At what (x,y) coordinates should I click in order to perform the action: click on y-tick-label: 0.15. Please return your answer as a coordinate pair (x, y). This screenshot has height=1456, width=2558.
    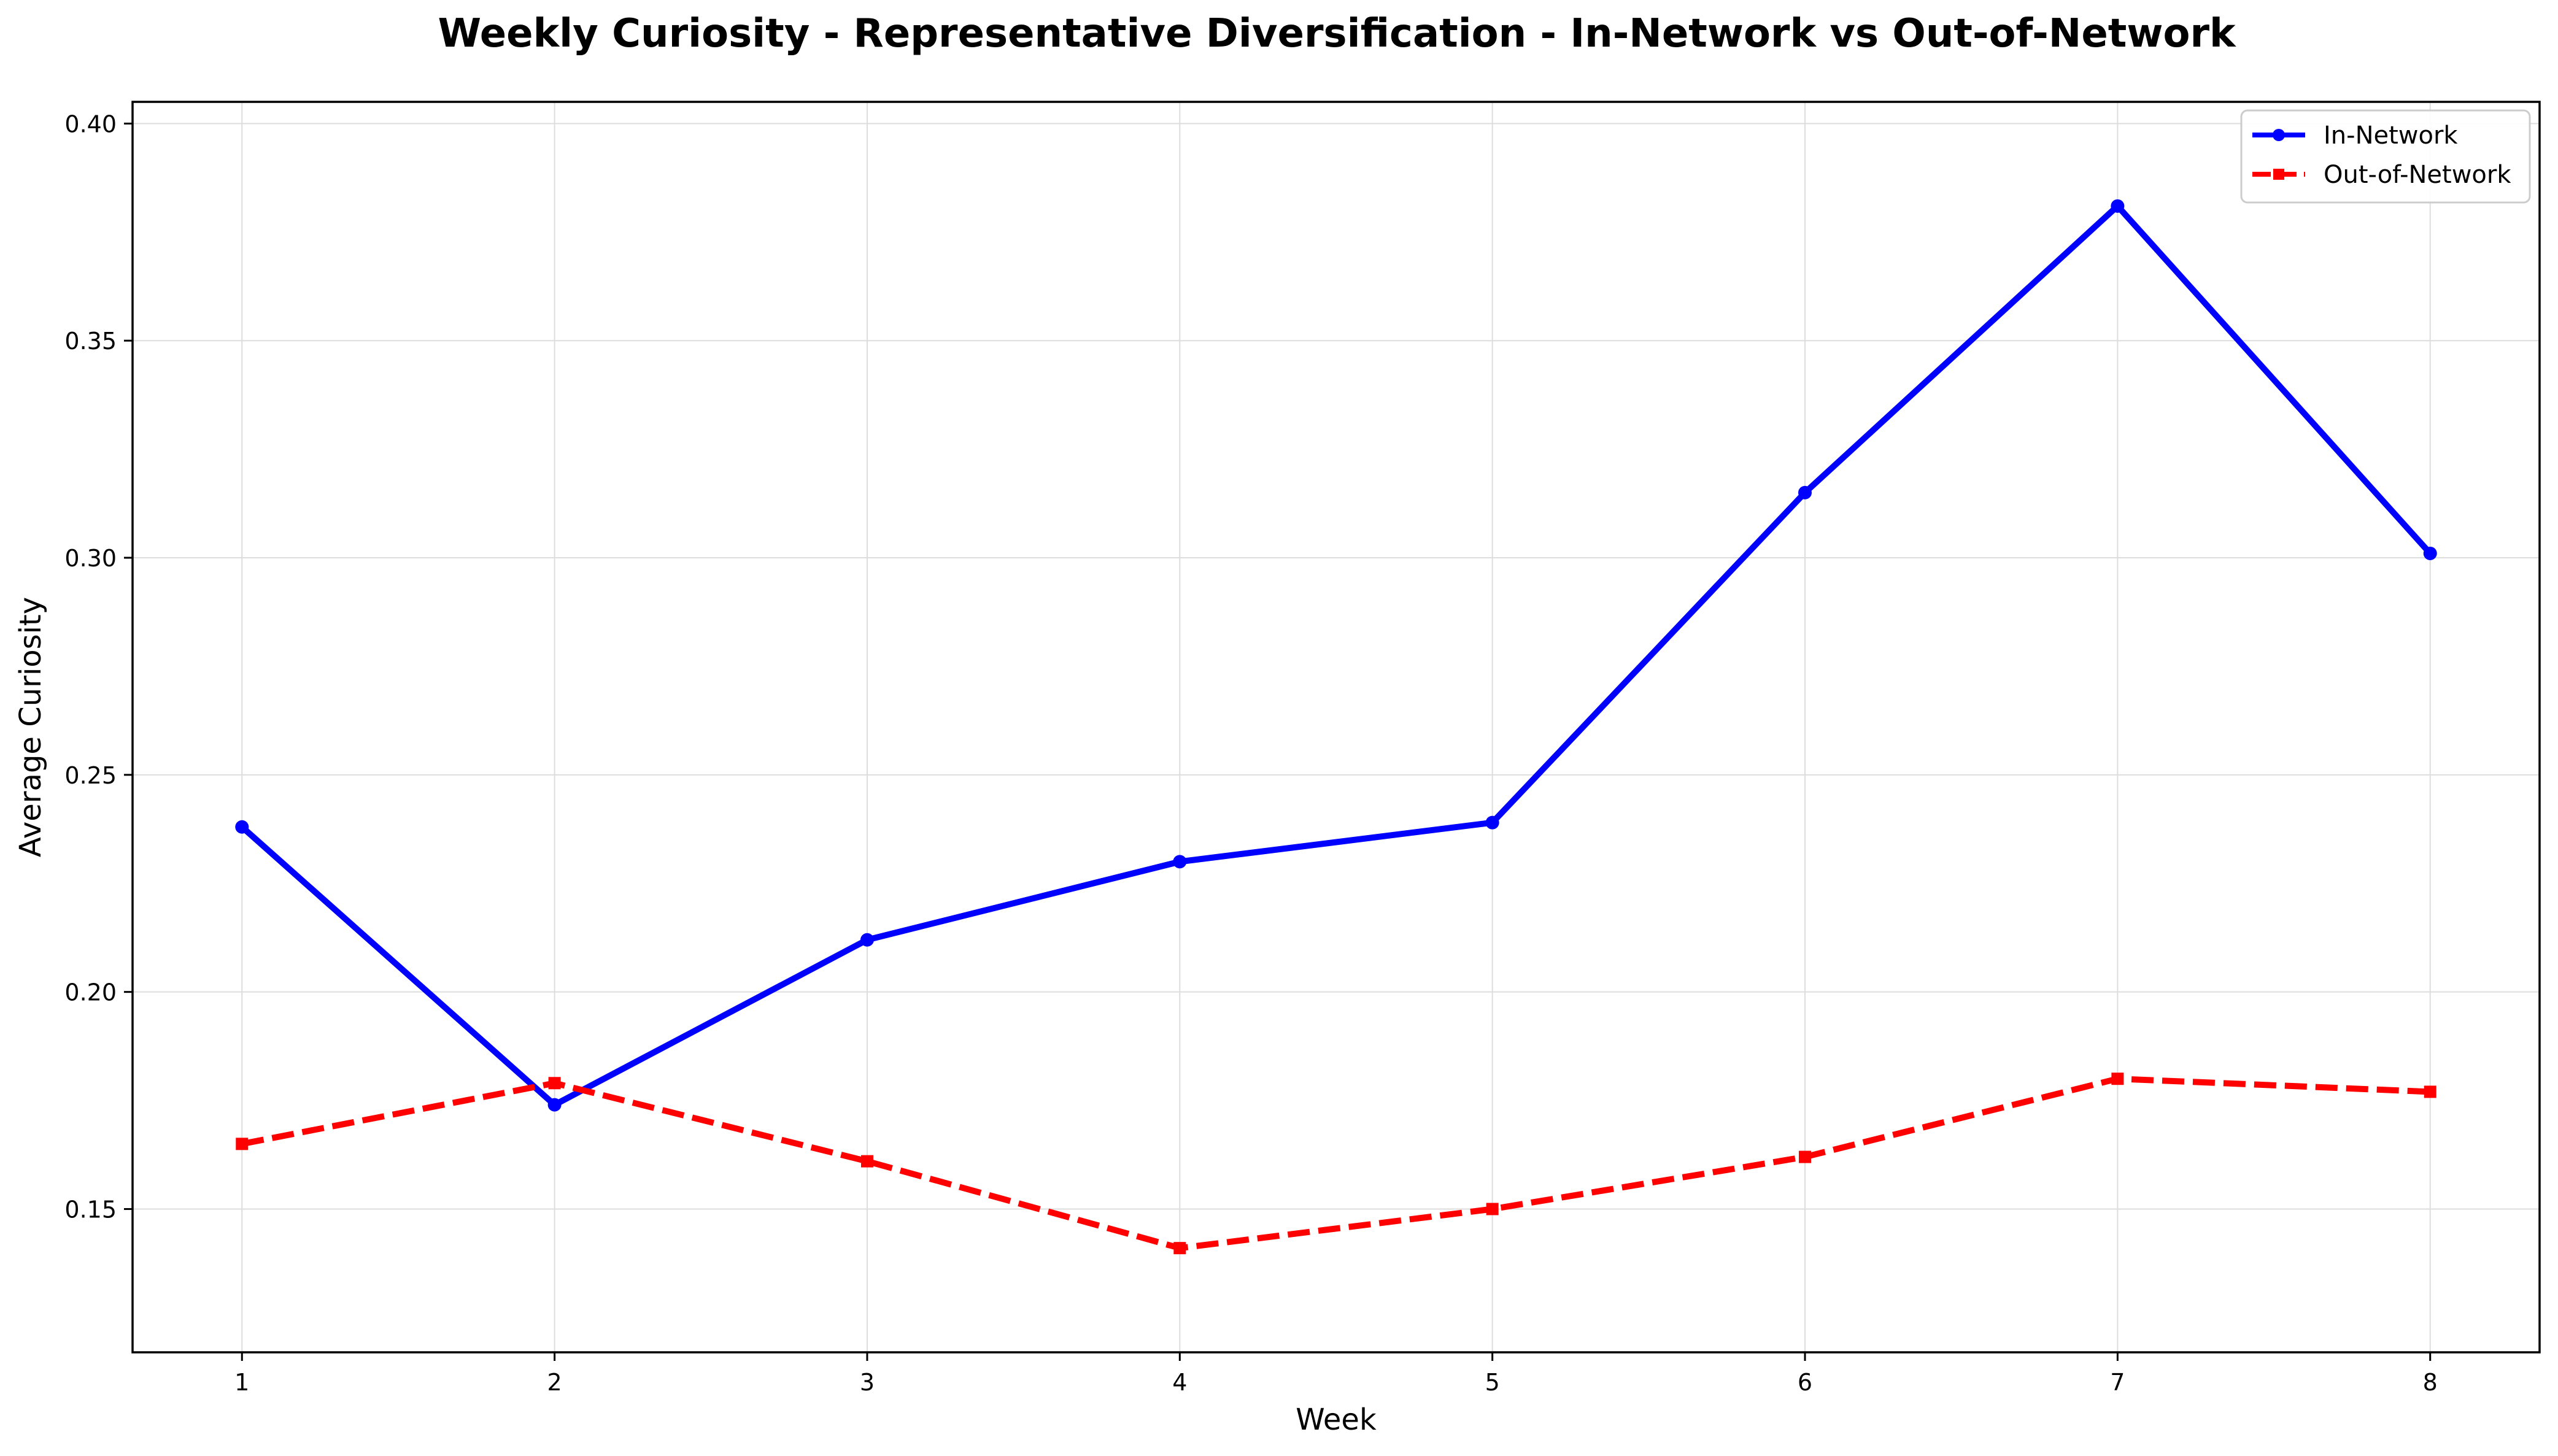
    Looking at the image, I should click on (90, 1209).